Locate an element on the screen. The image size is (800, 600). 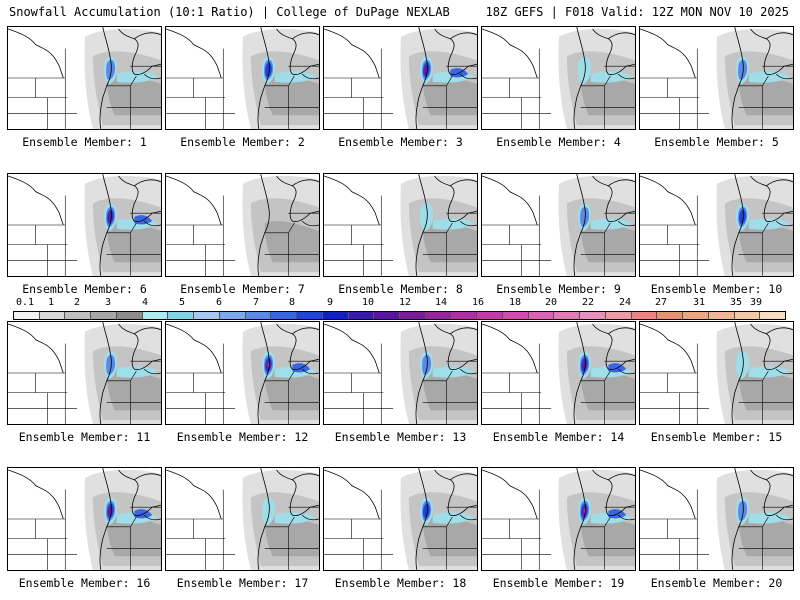
ensemble-member-label: Ensemble Member: 4 is located at coordinates (558, 142).